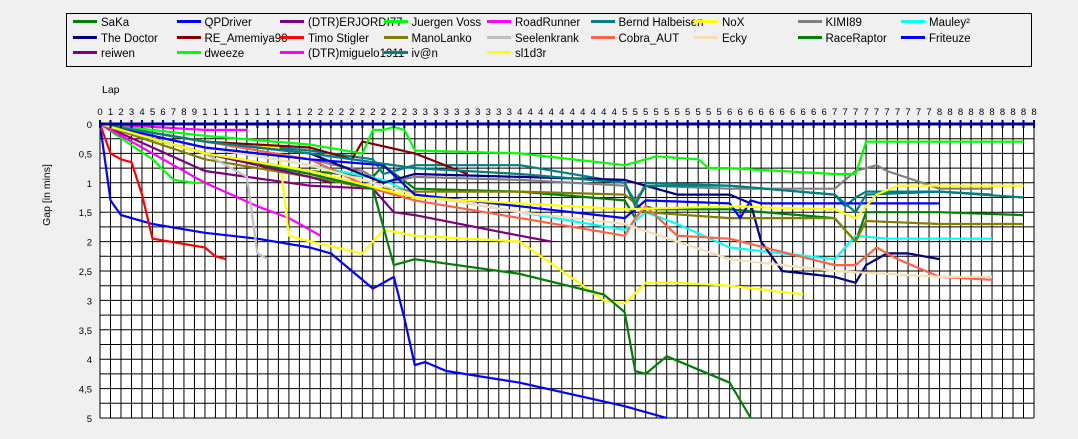 The width and height of the screenshot is (1078, 439). What do you see at coordinates (89, 301) in the screenshot?
I see `y-tick-label: 3` at bounding box center [89, 301].